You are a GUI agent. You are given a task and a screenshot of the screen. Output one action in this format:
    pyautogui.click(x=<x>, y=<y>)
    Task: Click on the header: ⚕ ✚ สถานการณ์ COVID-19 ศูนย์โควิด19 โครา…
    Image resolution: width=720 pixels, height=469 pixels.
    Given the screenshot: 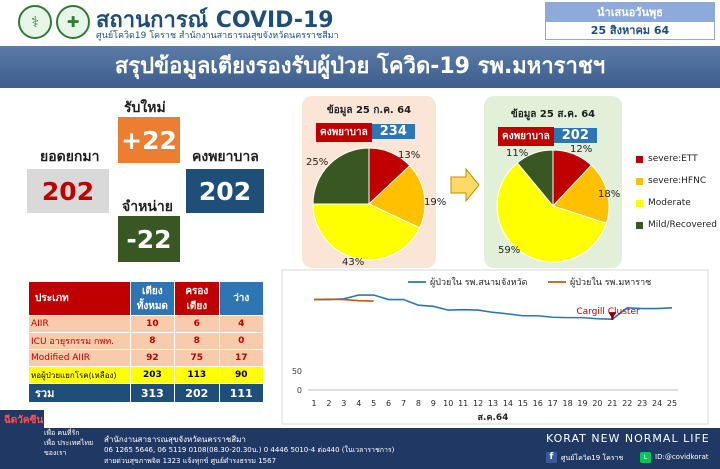 What is the action you would take?
    pyautogui.click(x=360, y=22)
    